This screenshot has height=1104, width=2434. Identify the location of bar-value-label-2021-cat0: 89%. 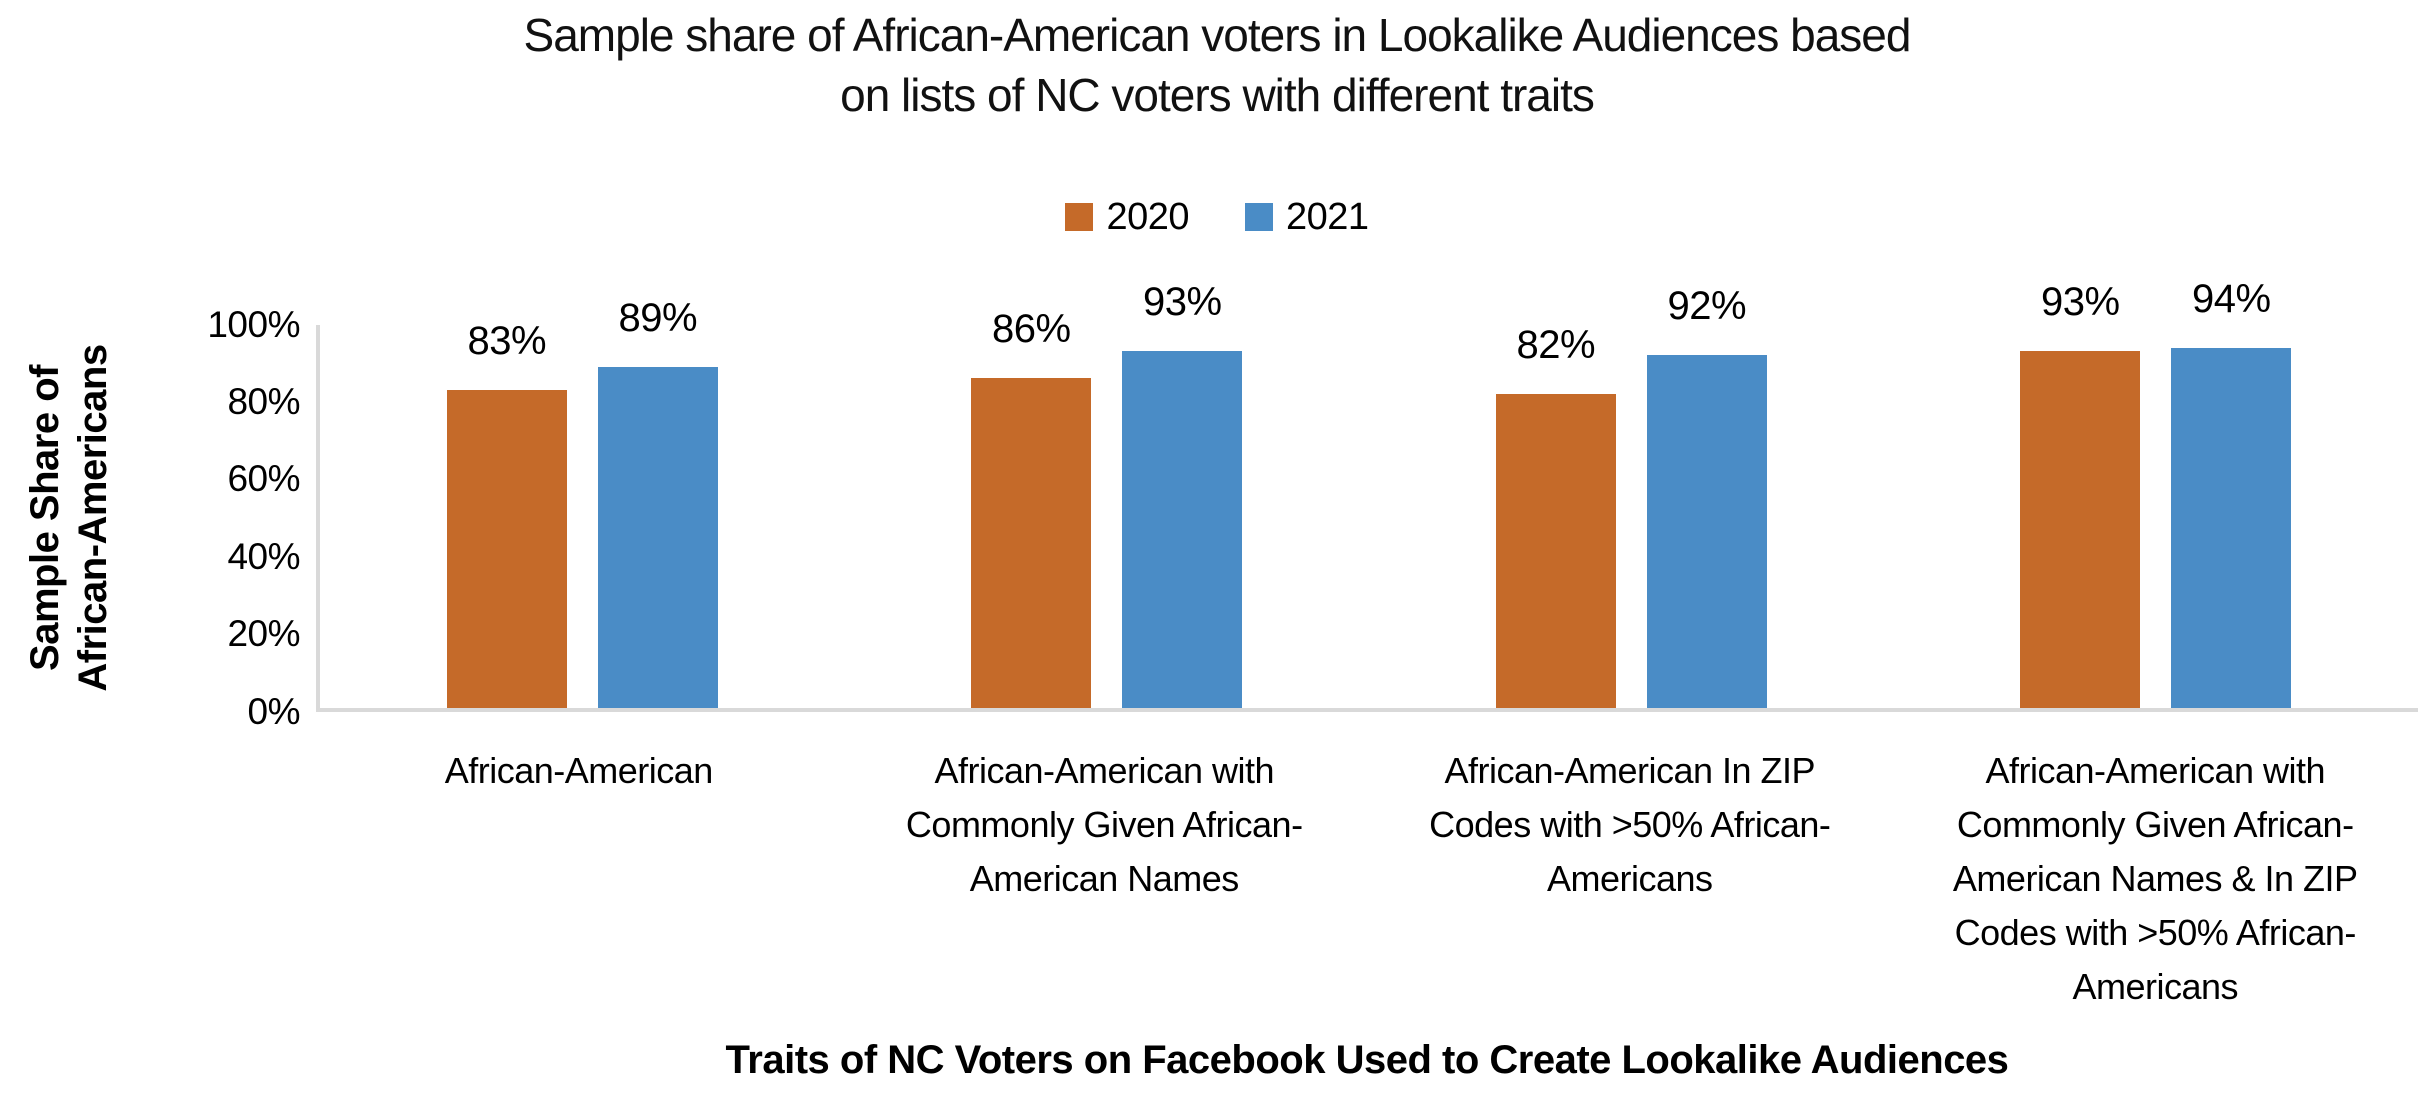
(658, 317).